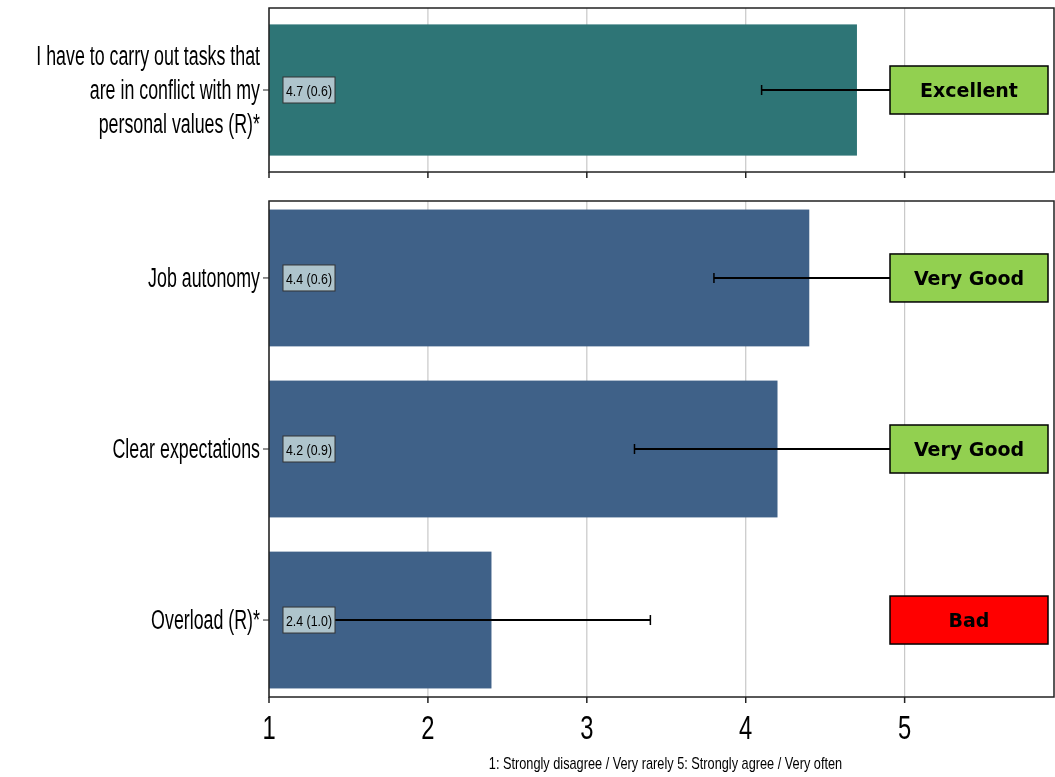  Describe the element at coordinates (428, 726) in the screenshot. I see `x-tick-label: 2` at that location.